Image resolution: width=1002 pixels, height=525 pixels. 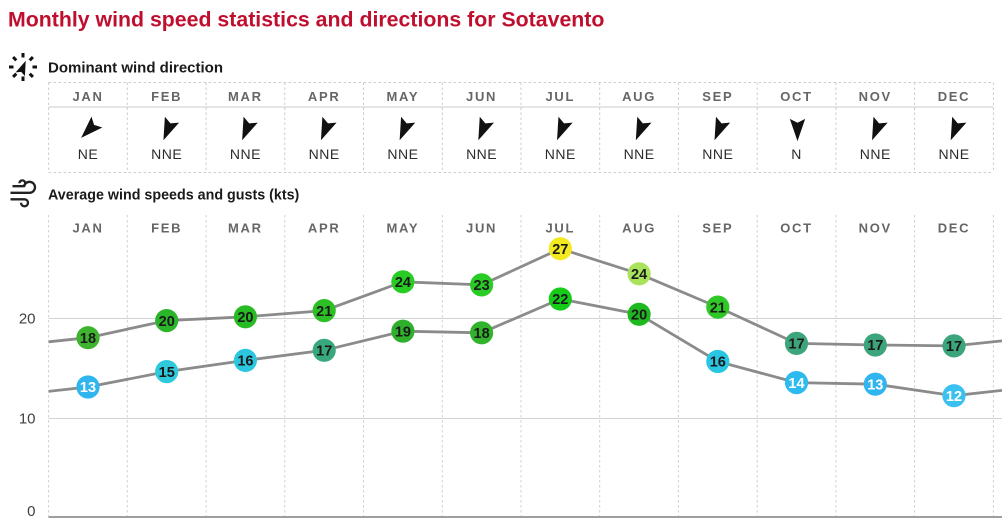 I want to click on svg-text: 15, so click(x=167, y=373).